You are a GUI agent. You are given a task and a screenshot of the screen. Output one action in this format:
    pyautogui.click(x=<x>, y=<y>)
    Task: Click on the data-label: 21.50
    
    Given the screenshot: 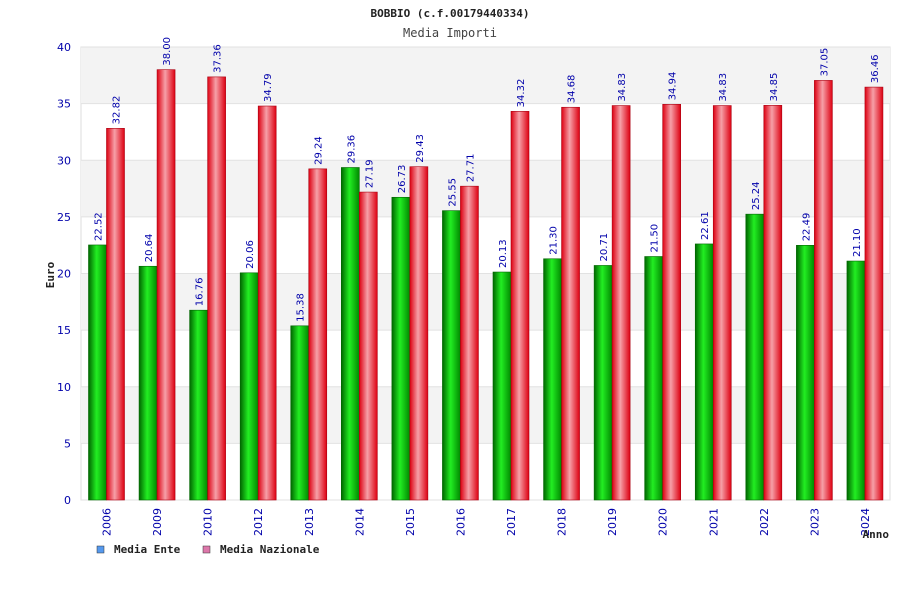 What is the action you would take?
    pyautogui.click(x=655, y=238)
    